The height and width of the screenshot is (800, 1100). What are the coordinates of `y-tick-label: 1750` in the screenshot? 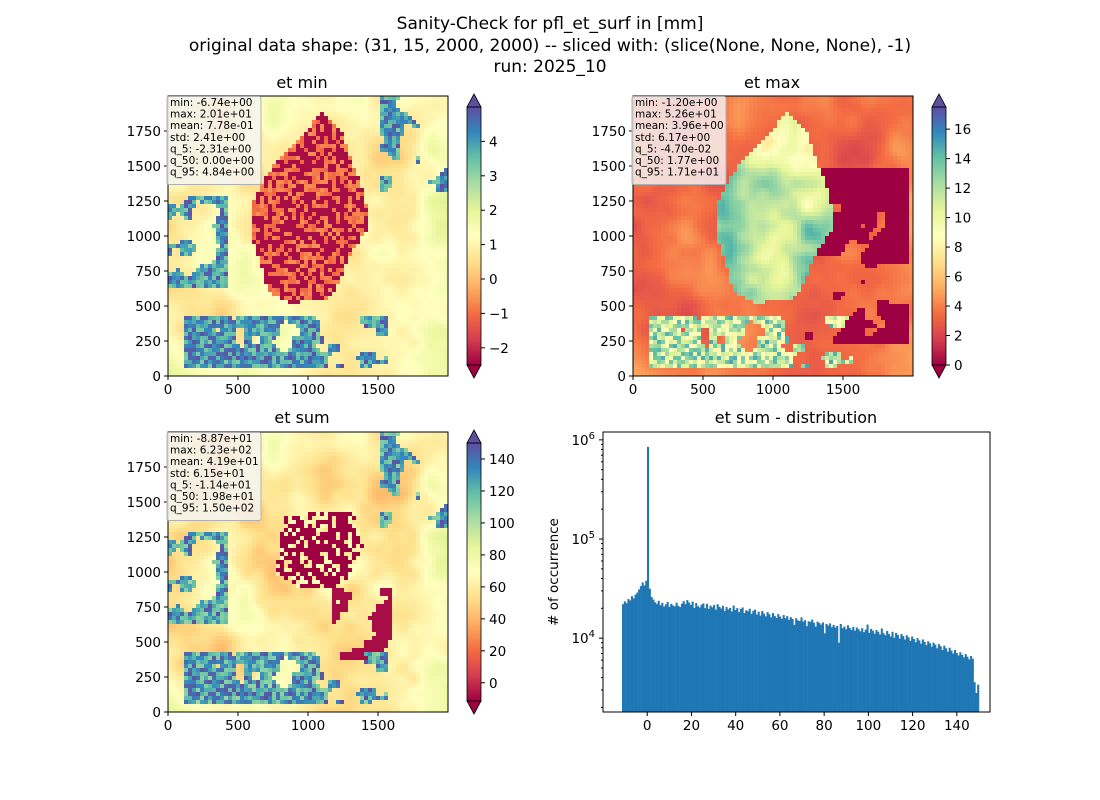 It's located at (144, 132).